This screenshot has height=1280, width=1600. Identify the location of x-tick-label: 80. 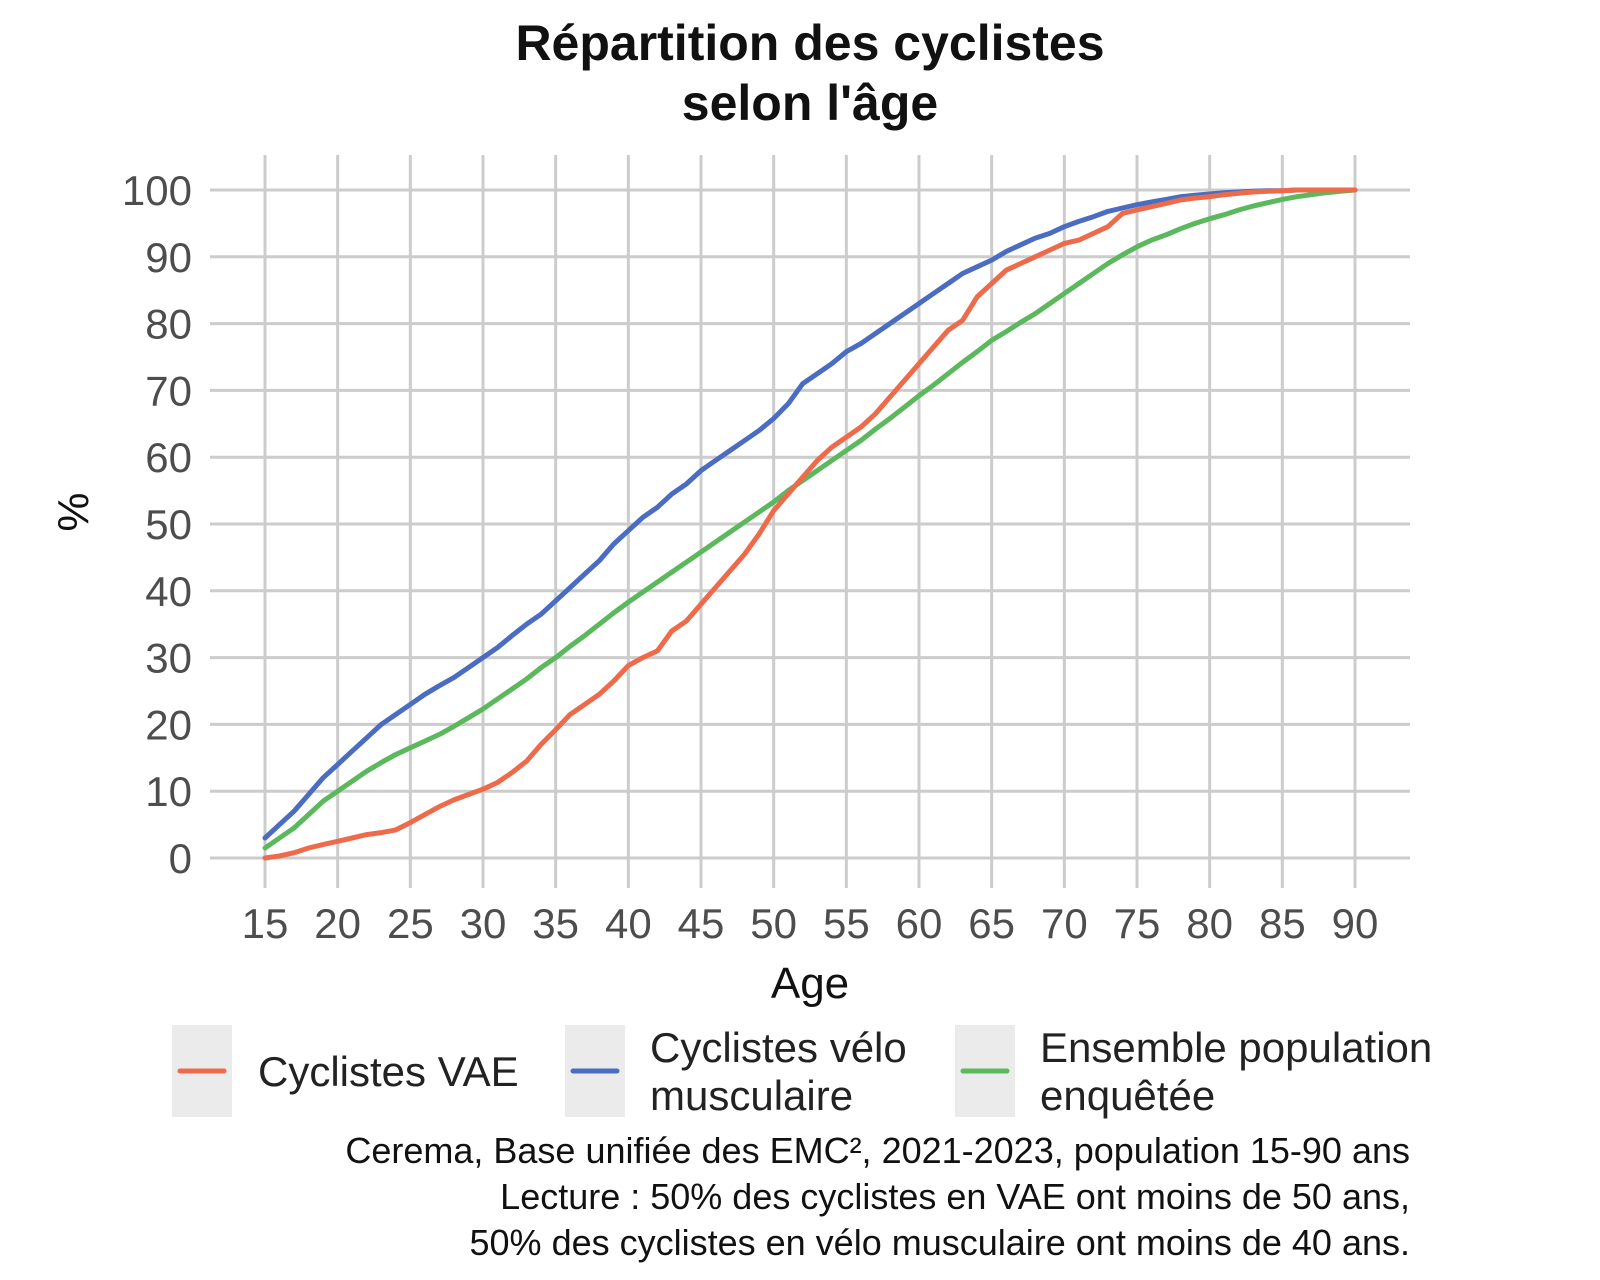
(1209, 923).